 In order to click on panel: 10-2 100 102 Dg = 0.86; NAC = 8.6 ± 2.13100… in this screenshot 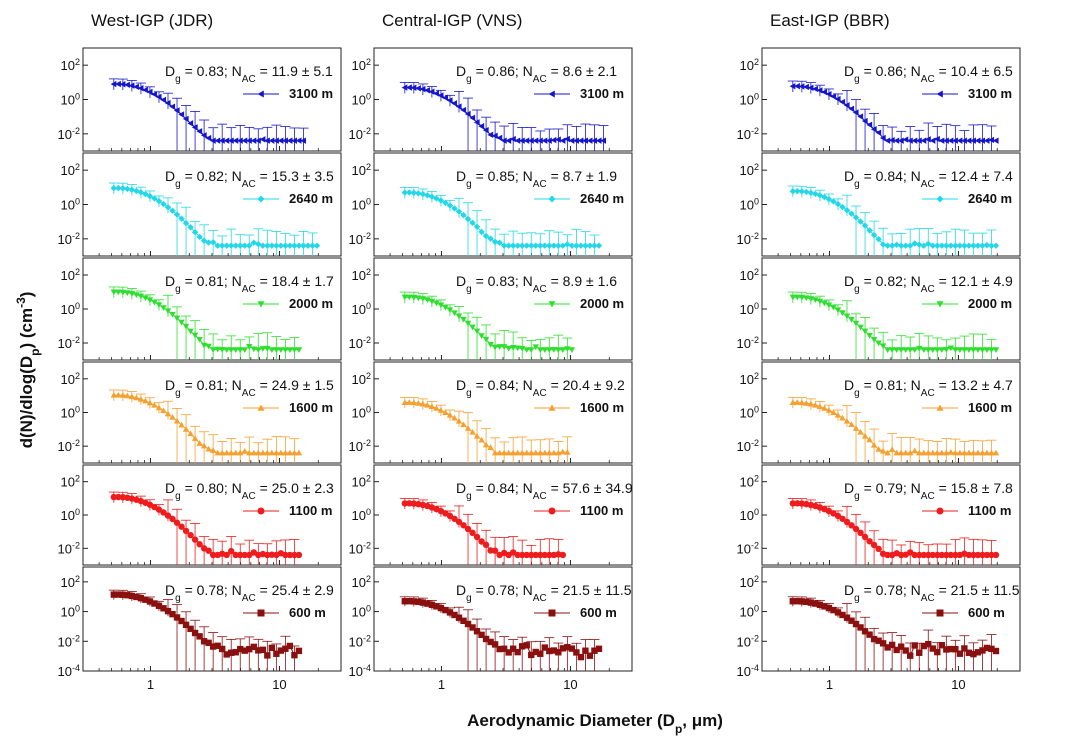, I will do `click(491, 99)`.